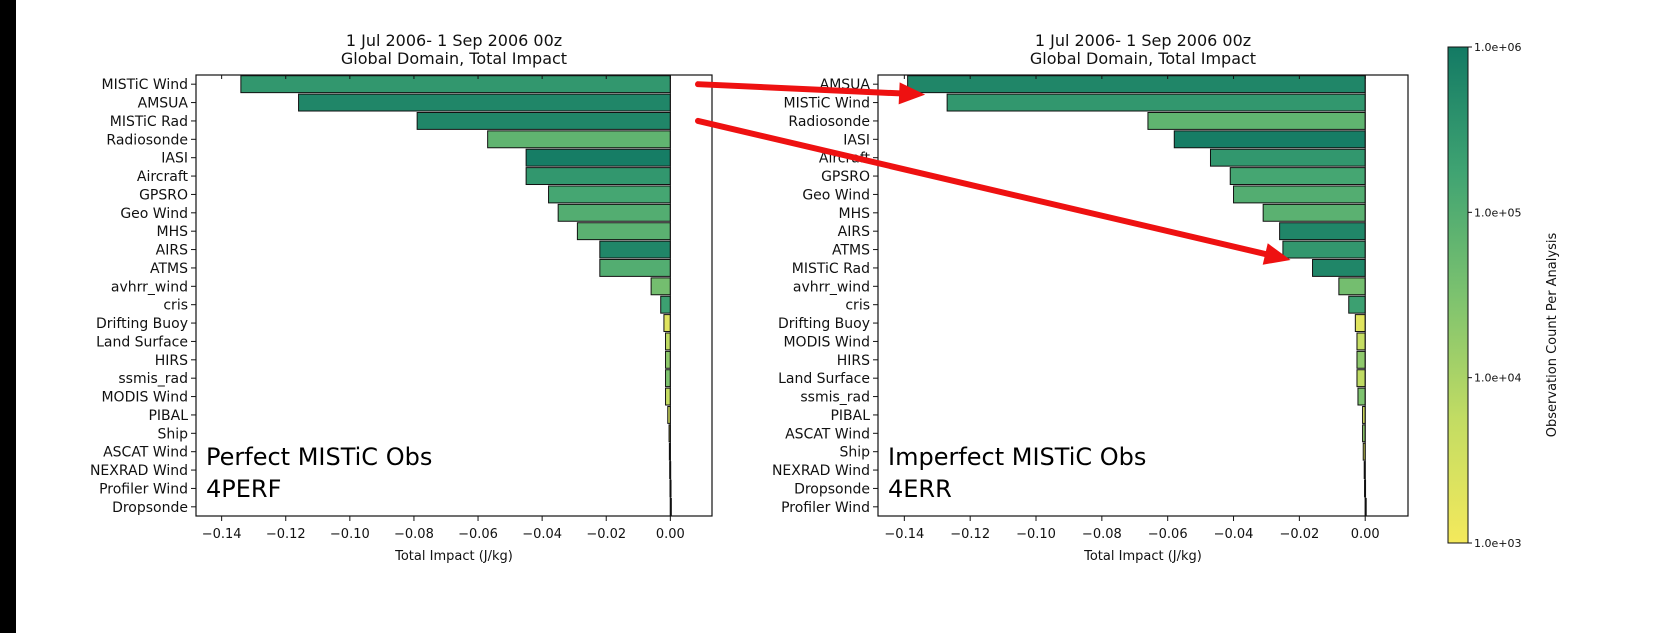 The height and width of the screenshot is (633, 1659). I want to click on bar-avhrr-wind, so click(660, 286).